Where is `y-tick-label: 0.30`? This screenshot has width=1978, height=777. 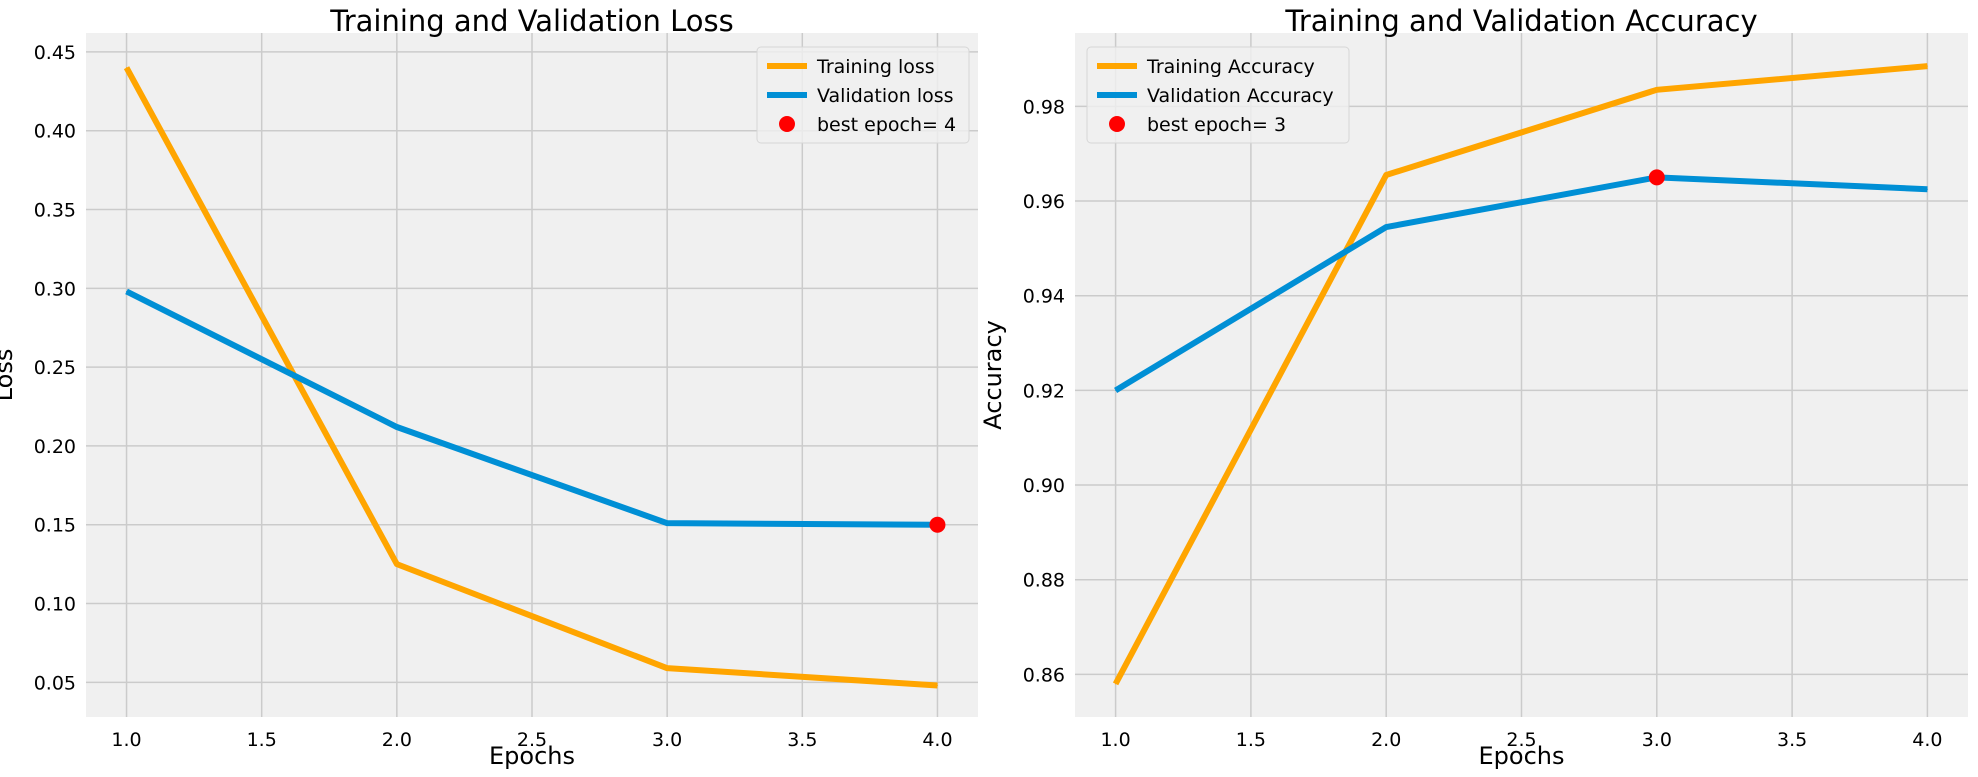
y-tick-label: 0.30 is located at coordinates (55, 289).